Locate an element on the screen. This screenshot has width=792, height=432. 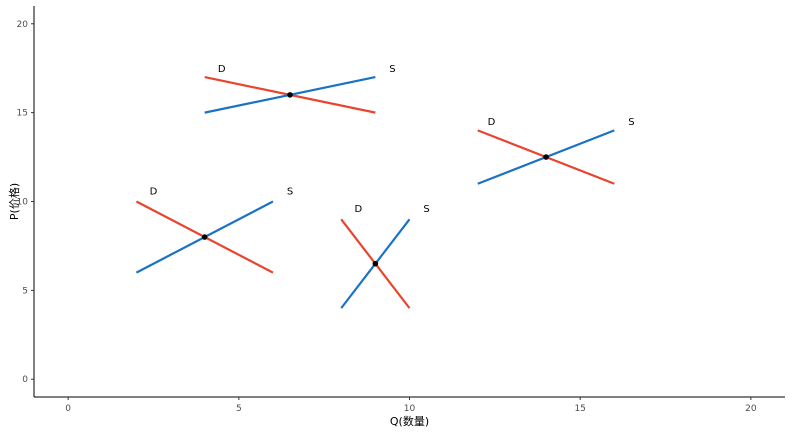
y-axis-ticks: 0 5 10 15 20 is located at coordinates (25, 202).